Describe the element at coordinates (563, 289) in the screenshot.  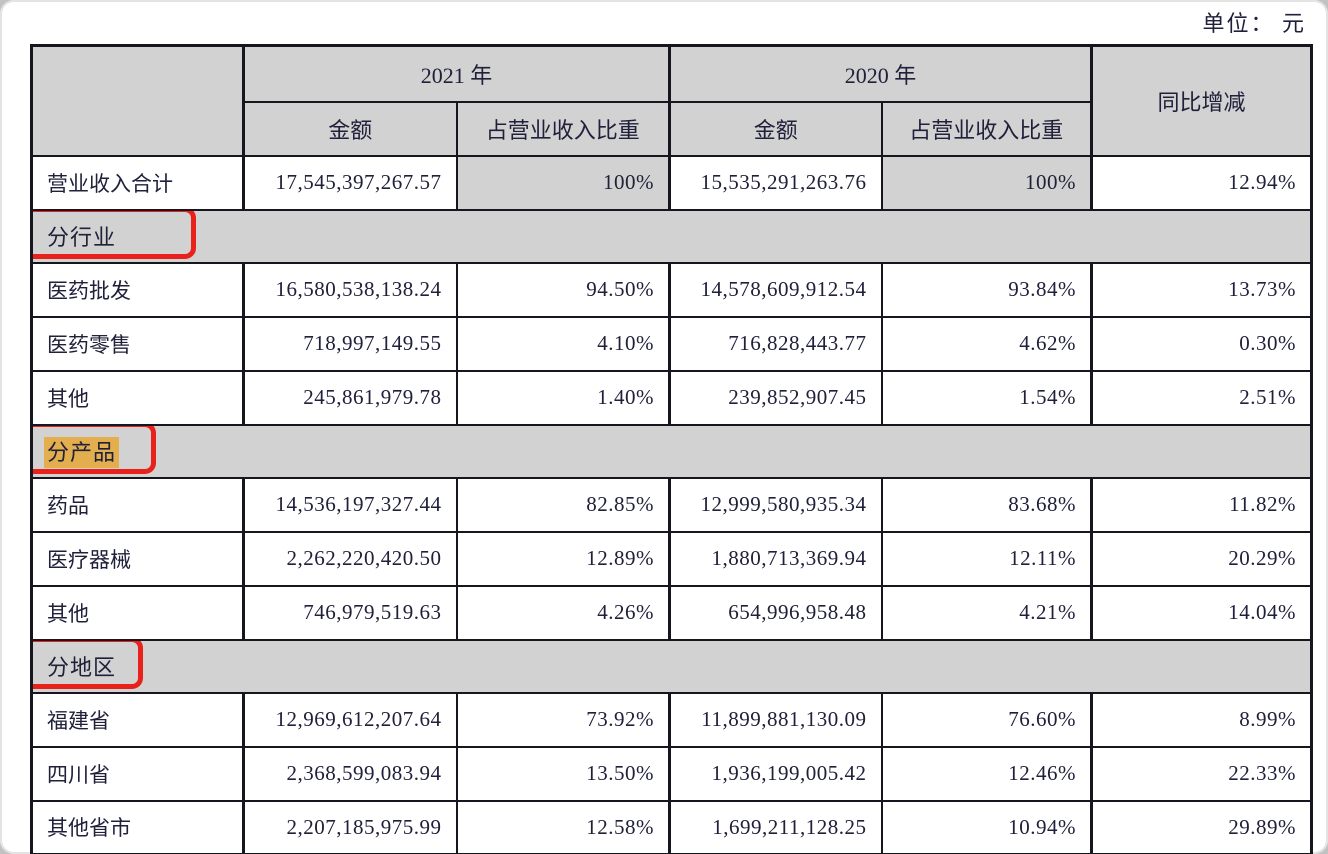
I see `cell-share-2021: 94.50%` at that location.